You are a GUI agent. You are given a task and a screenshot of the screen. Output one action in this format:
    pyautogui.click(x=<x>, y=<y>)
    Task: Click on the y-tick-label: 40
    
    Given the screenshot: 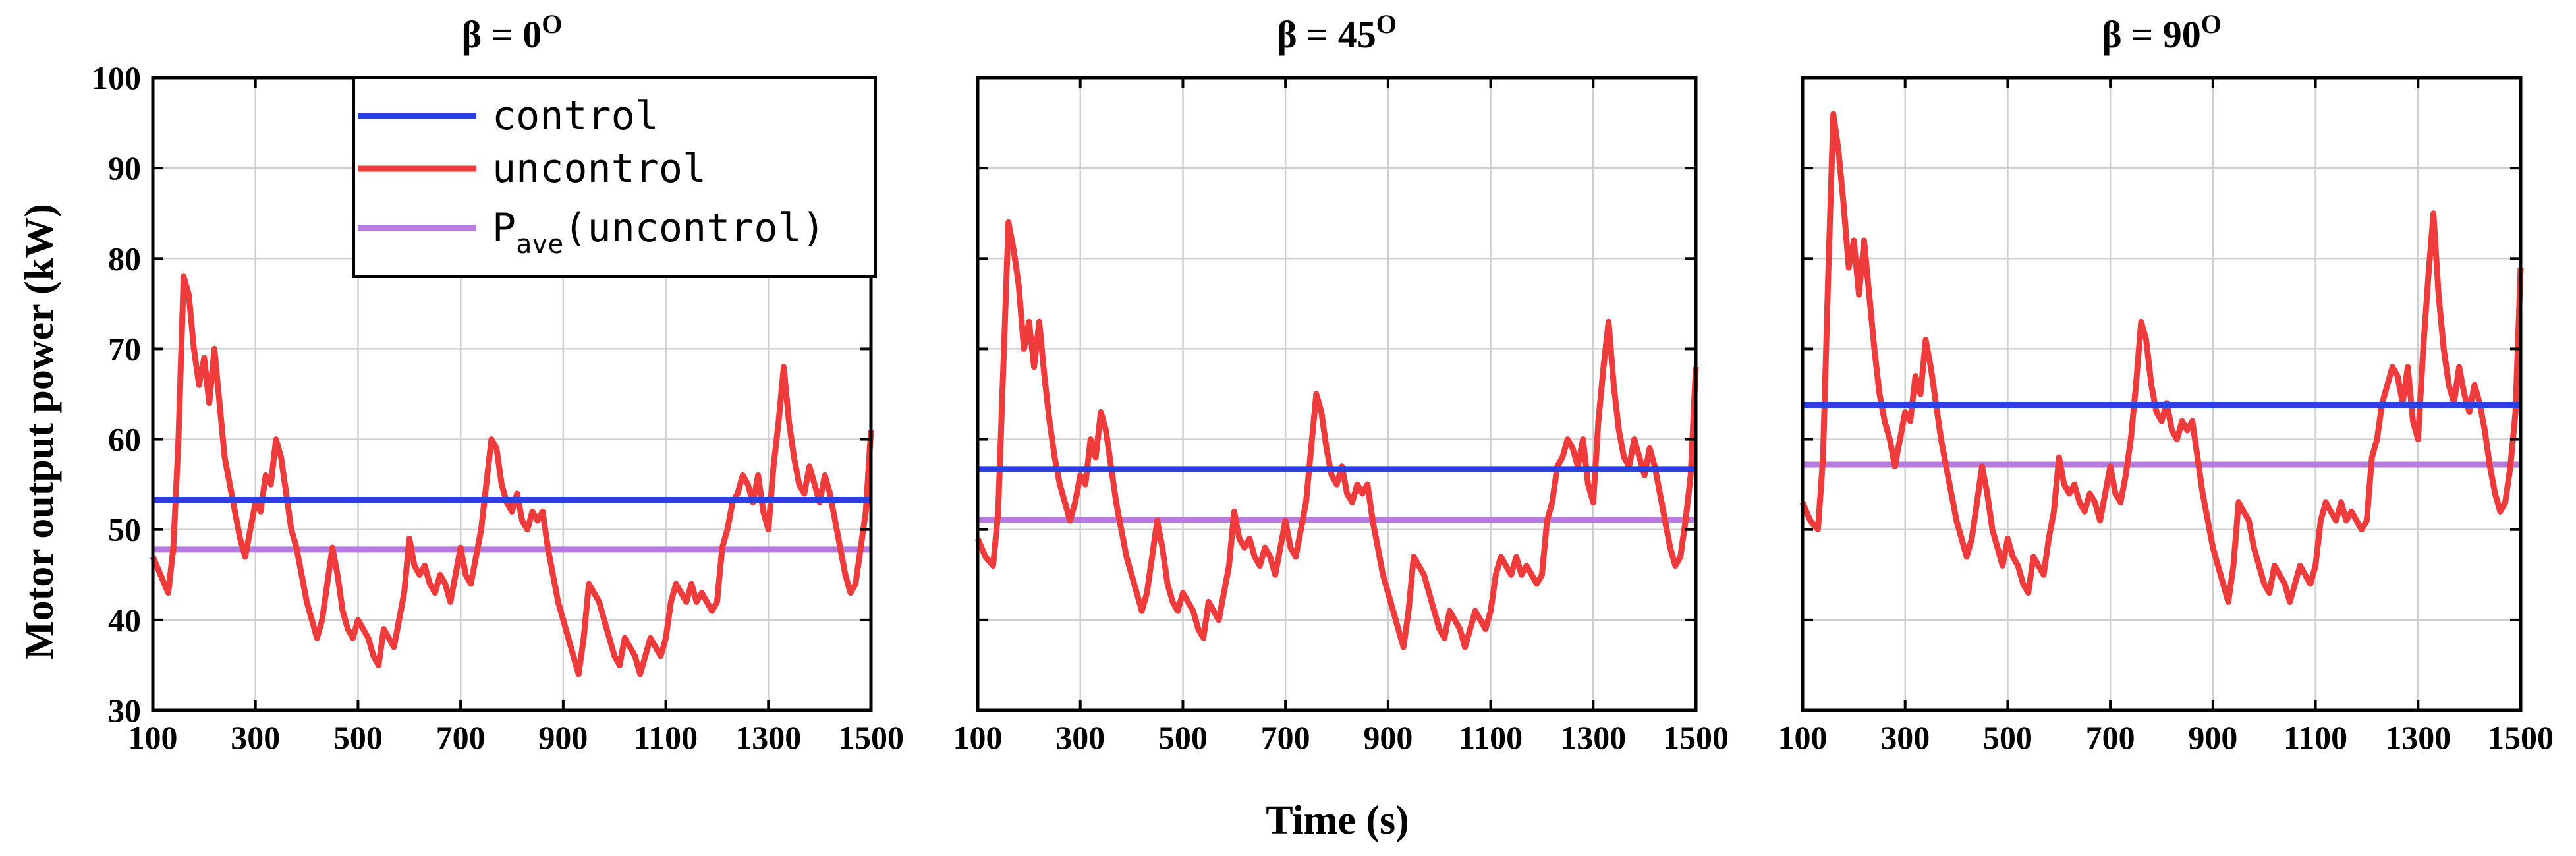 What is the action you would take?
    pyautogui.click(x=124, y=620)
    